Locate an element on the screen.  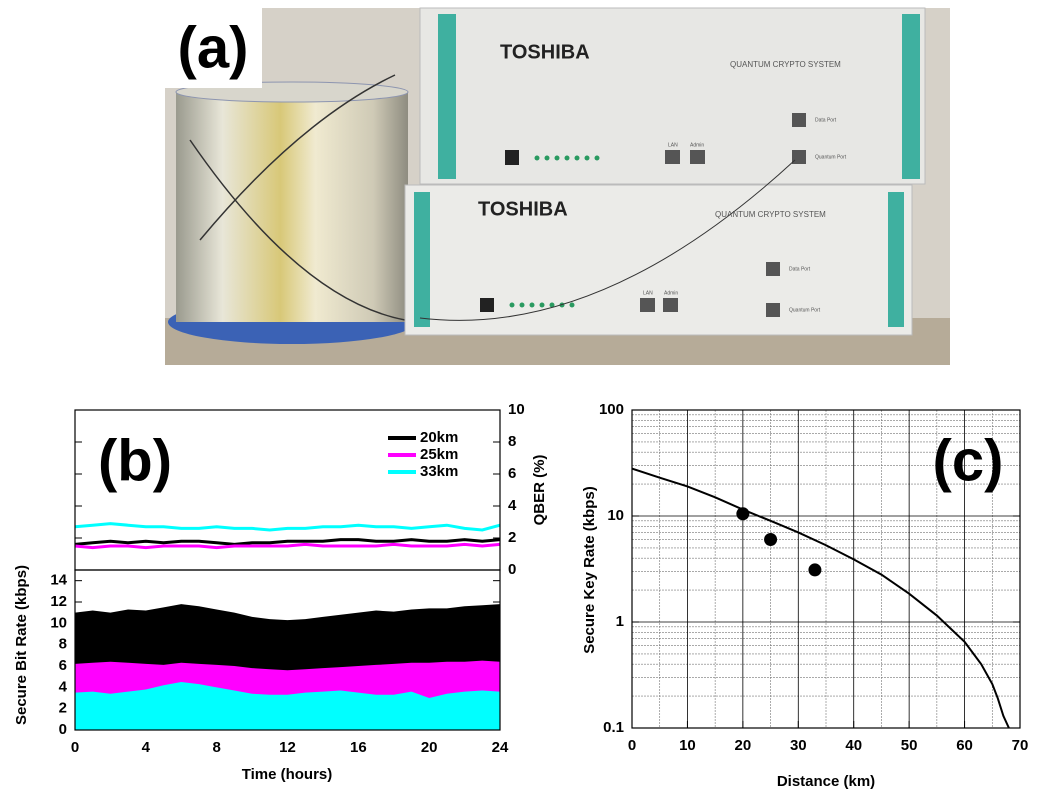
x-tick-label: 24 is located at coordinates (500, 747).